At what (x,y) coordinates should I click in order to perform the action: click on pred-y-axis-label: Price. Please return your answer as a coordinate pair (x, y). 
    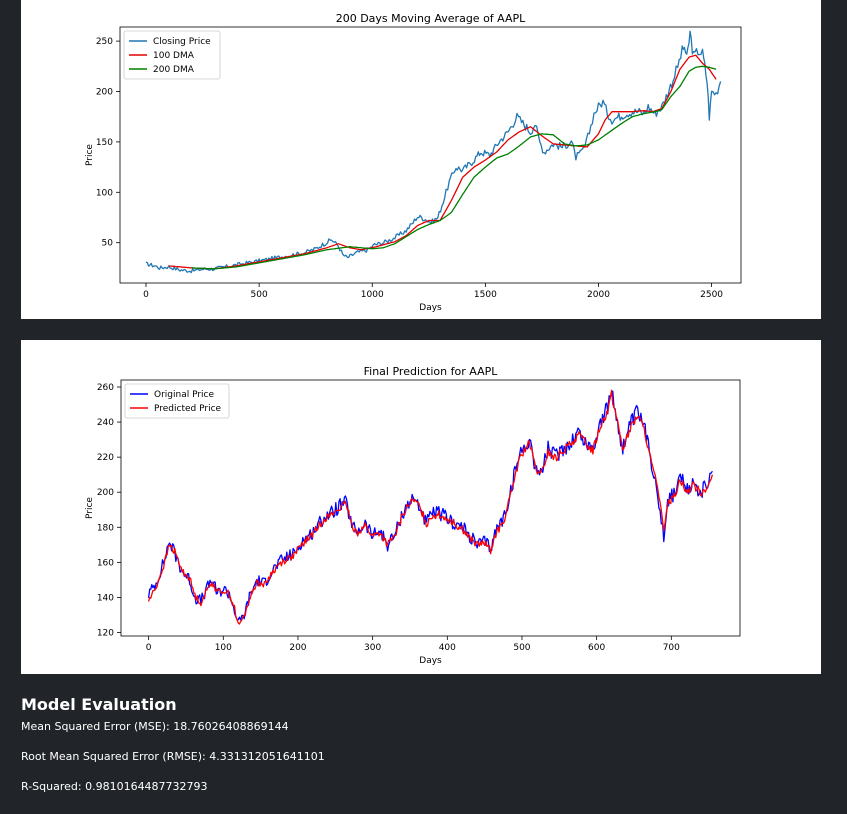
    Looking at the image, I should click on (90, 508).